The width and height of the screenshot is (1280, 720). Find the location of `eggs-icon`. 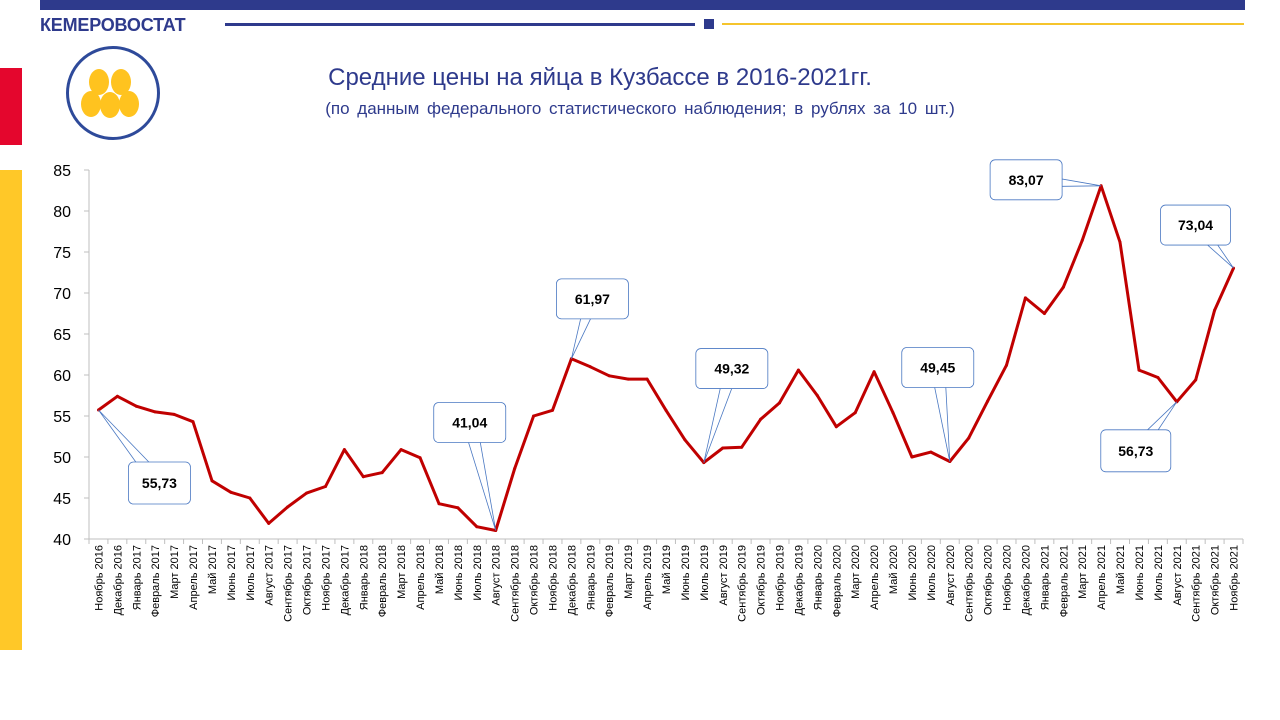

eggs-icon is located at coordinates (113, 93).